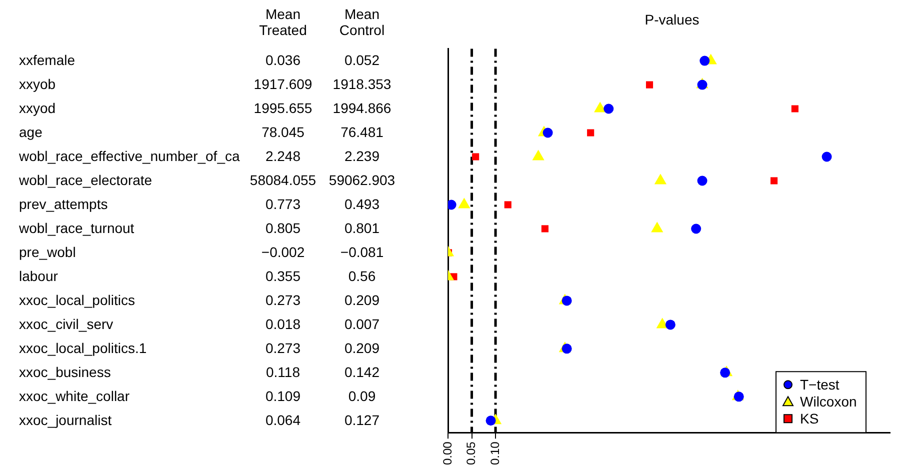 This screenshot has height=472, width=897. I want to click on category-label: xxoc_journalist, so click(65, 420).